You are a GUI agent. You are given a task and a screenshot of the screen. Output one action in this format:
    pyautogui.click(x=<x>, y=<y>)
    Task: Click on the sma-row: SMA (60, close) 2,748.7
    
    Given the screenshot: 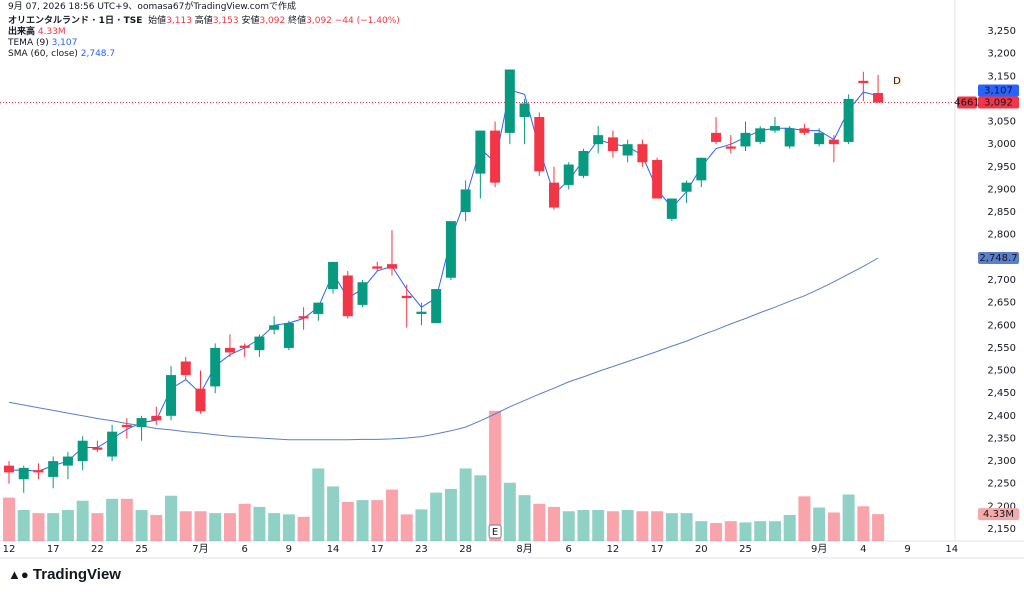 What is the action you would take?
    pyautogui.click(x=204, y=54)
    